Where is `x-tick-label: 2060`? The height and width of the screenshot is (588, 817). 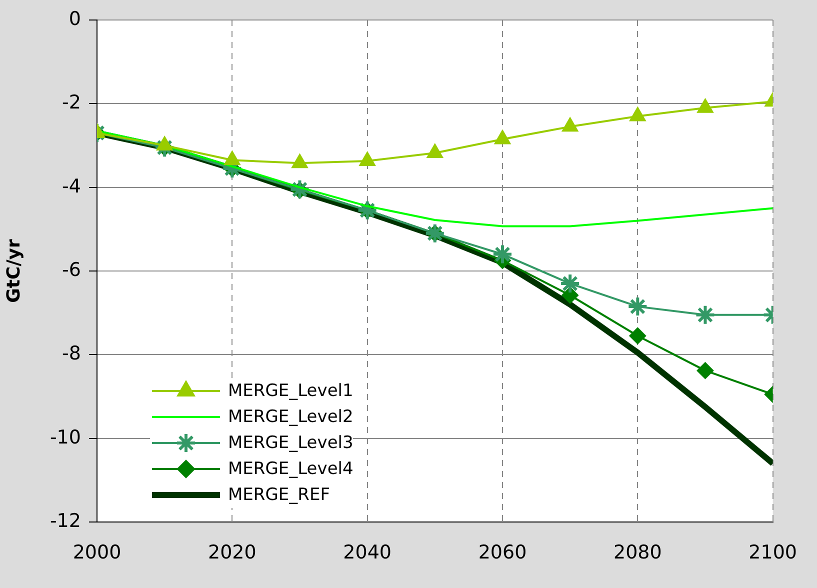
x-tick-label: 2060 is located at coordinates (502, 552).